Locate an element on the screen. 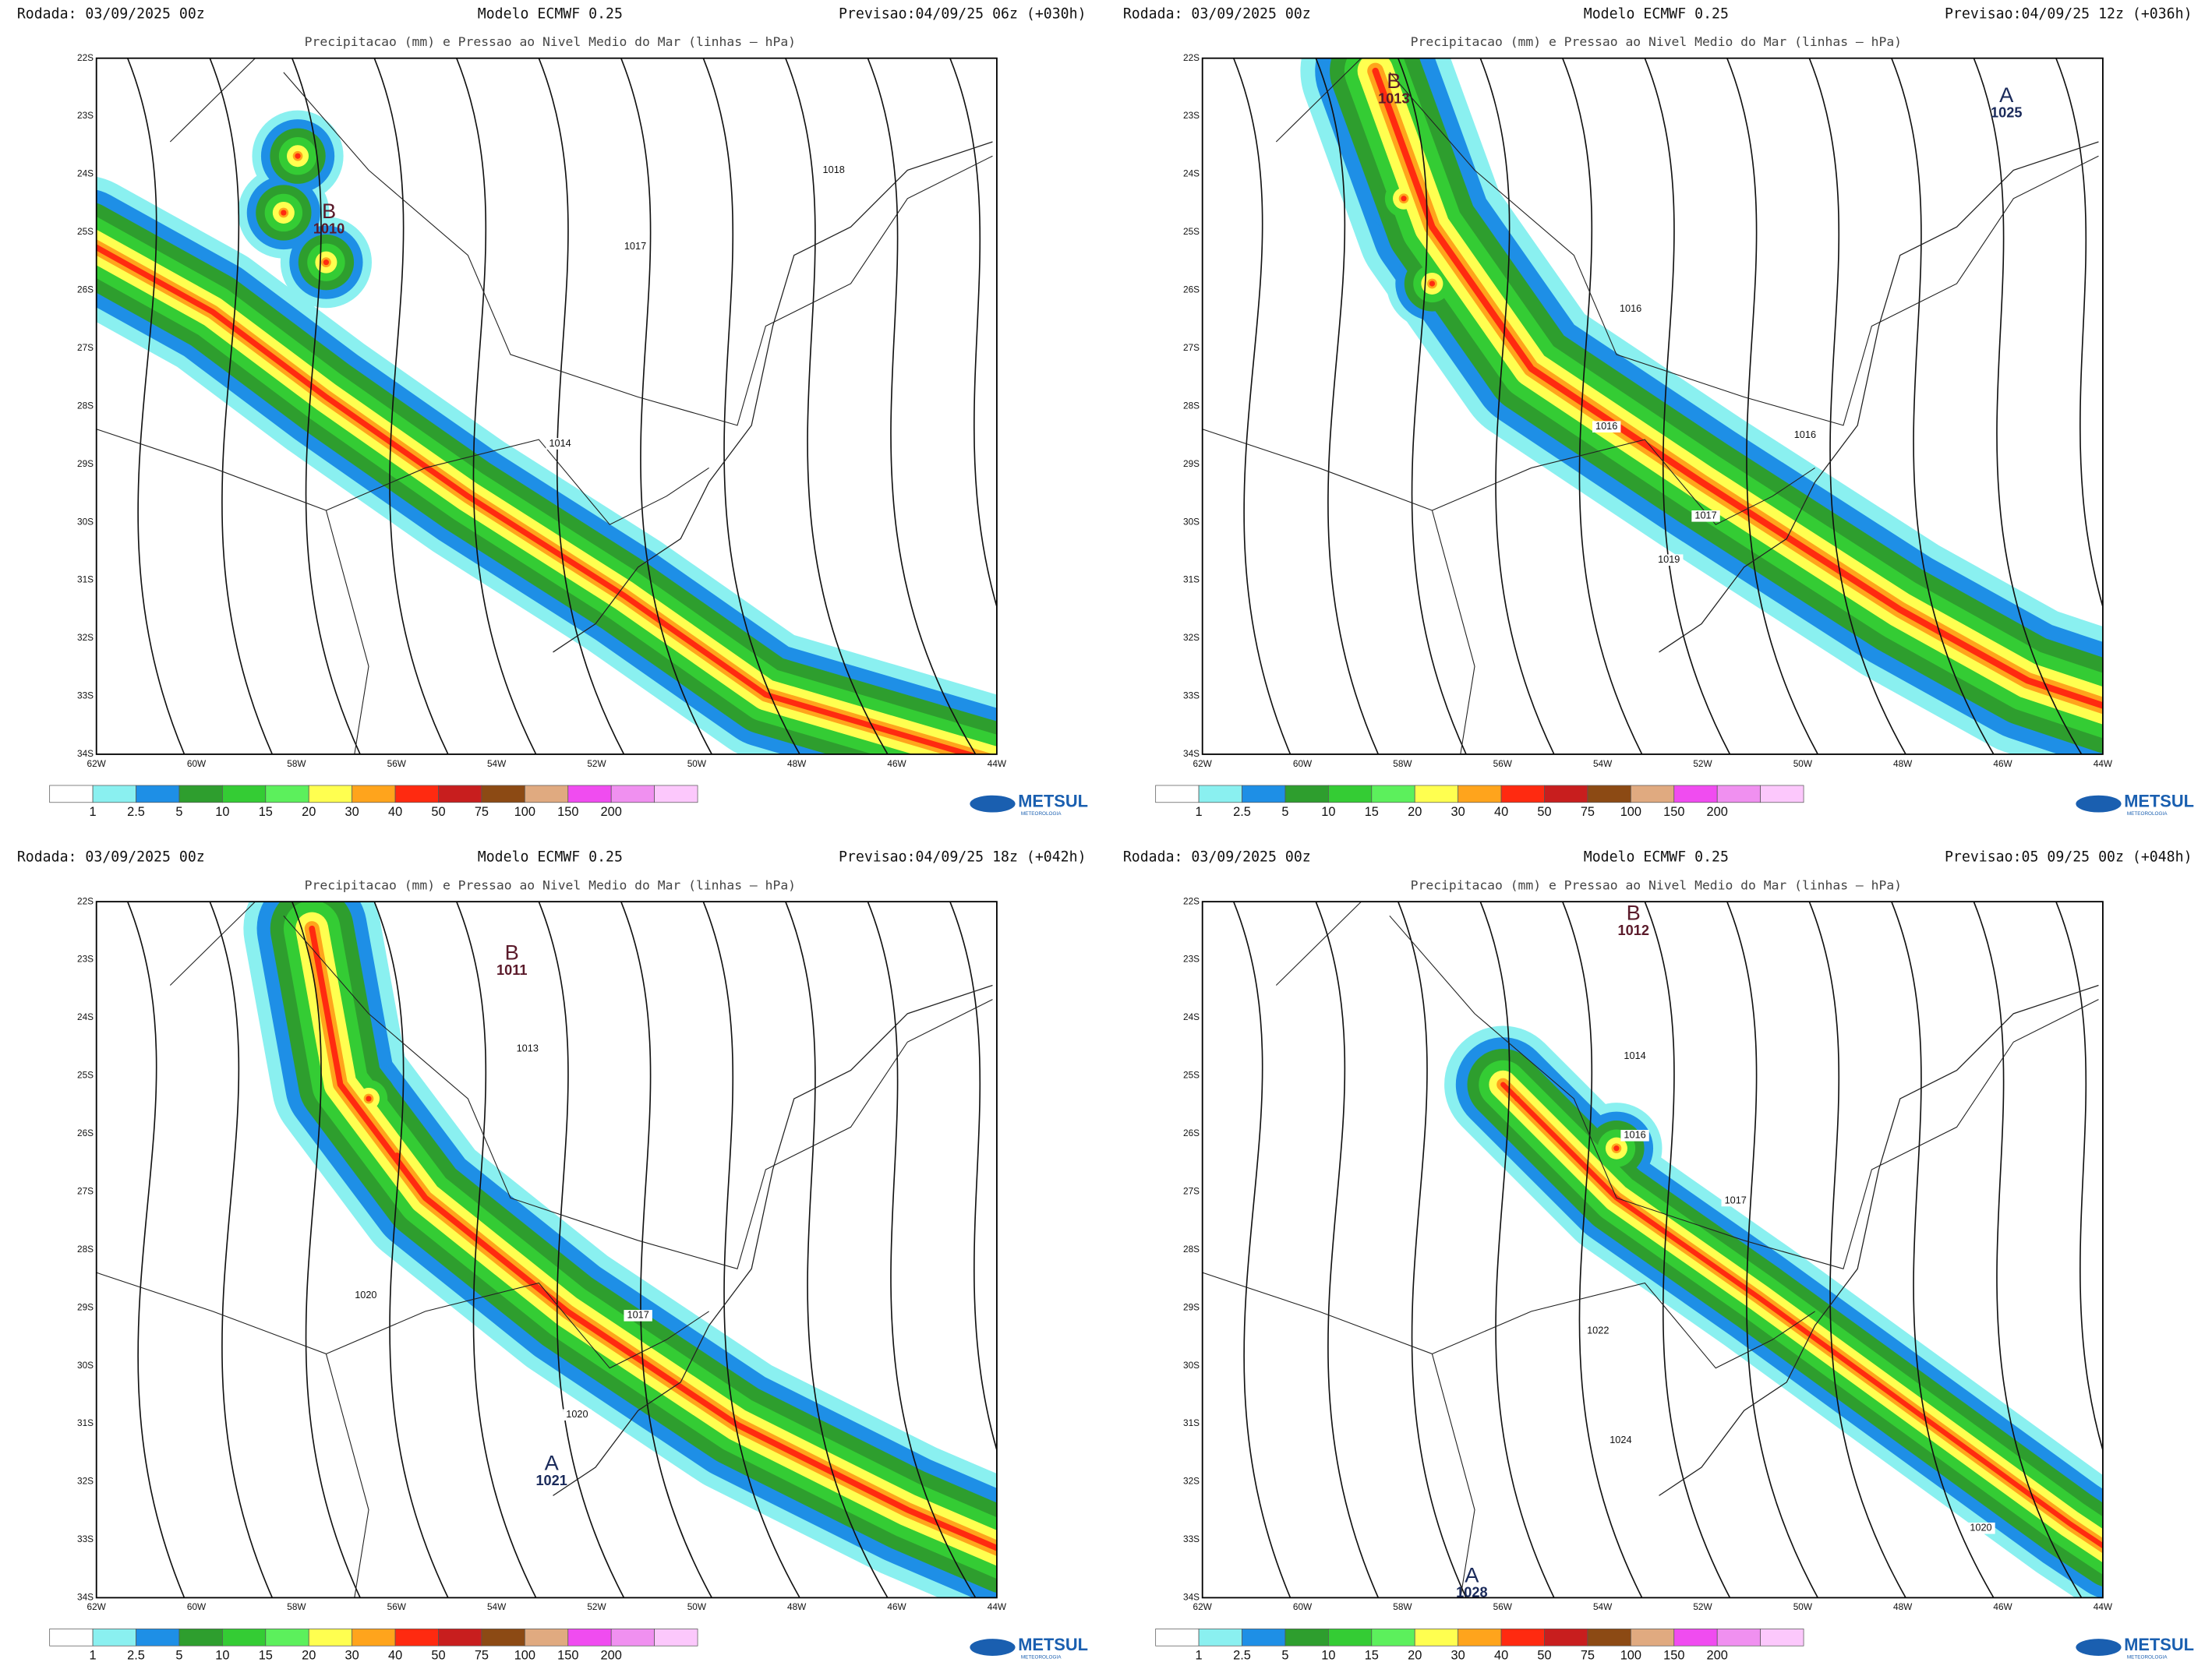 This screenshot has width=2212, height=1680. isobar-label: 1020 is located at coordinates (577, 1414).